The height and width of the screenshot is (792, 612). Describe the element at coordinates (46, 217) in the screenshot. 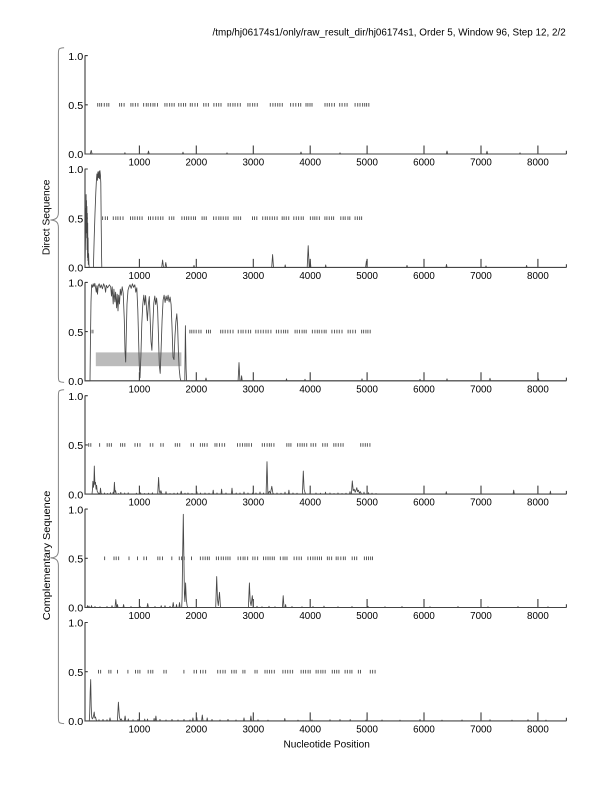

I see `svg-text: Direct Sequence` at that location.